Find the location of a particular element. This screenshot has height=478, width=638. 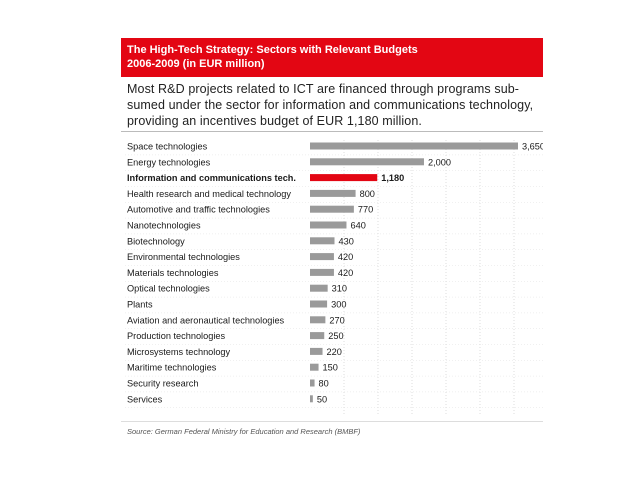

category-label: Biotechnology is located at coordinates (156, 241).